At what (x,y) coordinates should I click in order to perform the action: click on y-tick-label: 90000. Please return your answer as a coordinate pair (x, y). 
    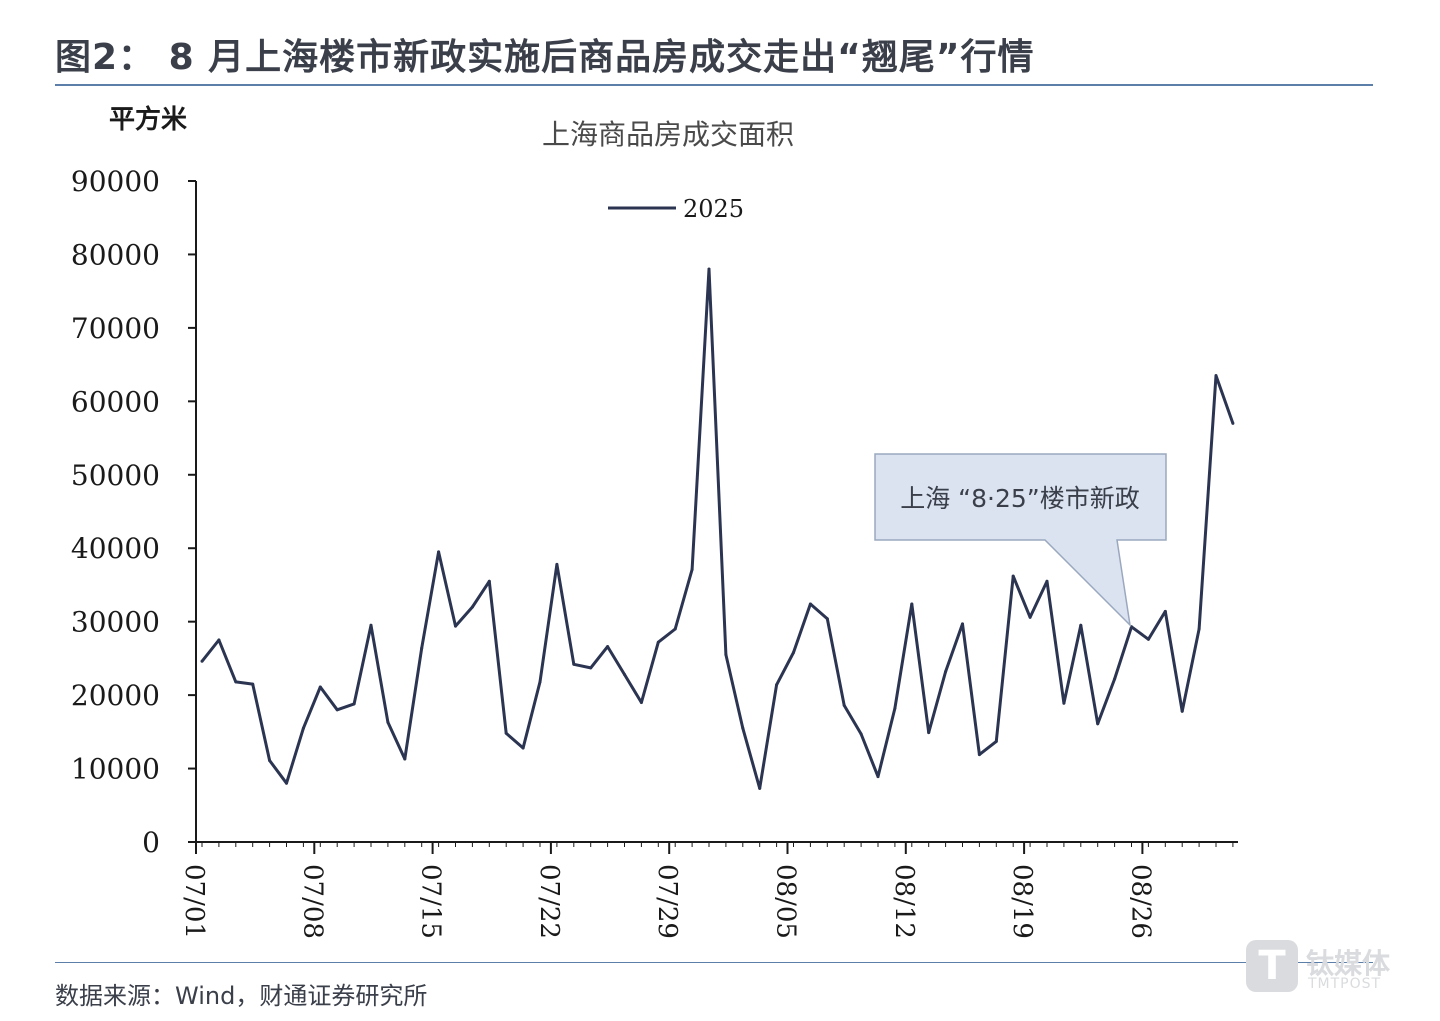
    Looking at the image, I should click on (115, 181).